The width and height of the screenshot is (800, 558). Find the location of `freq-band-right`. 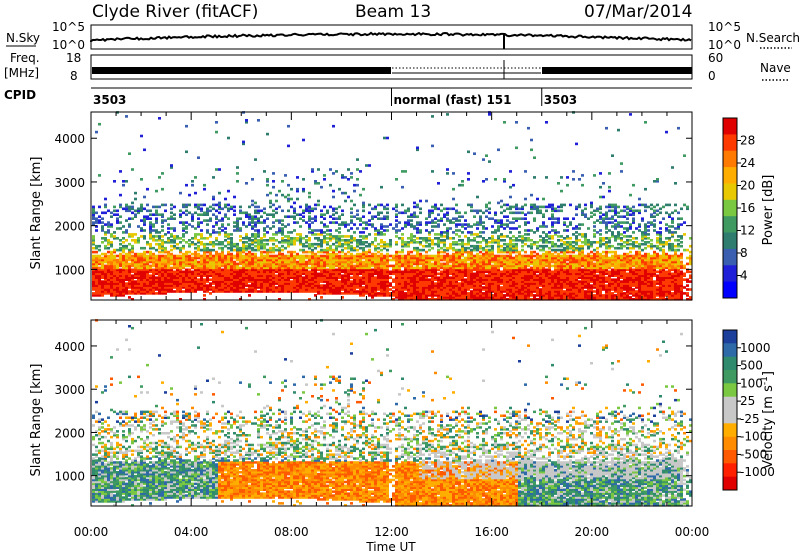

freq-band-right is located at coordinates (617, 70).